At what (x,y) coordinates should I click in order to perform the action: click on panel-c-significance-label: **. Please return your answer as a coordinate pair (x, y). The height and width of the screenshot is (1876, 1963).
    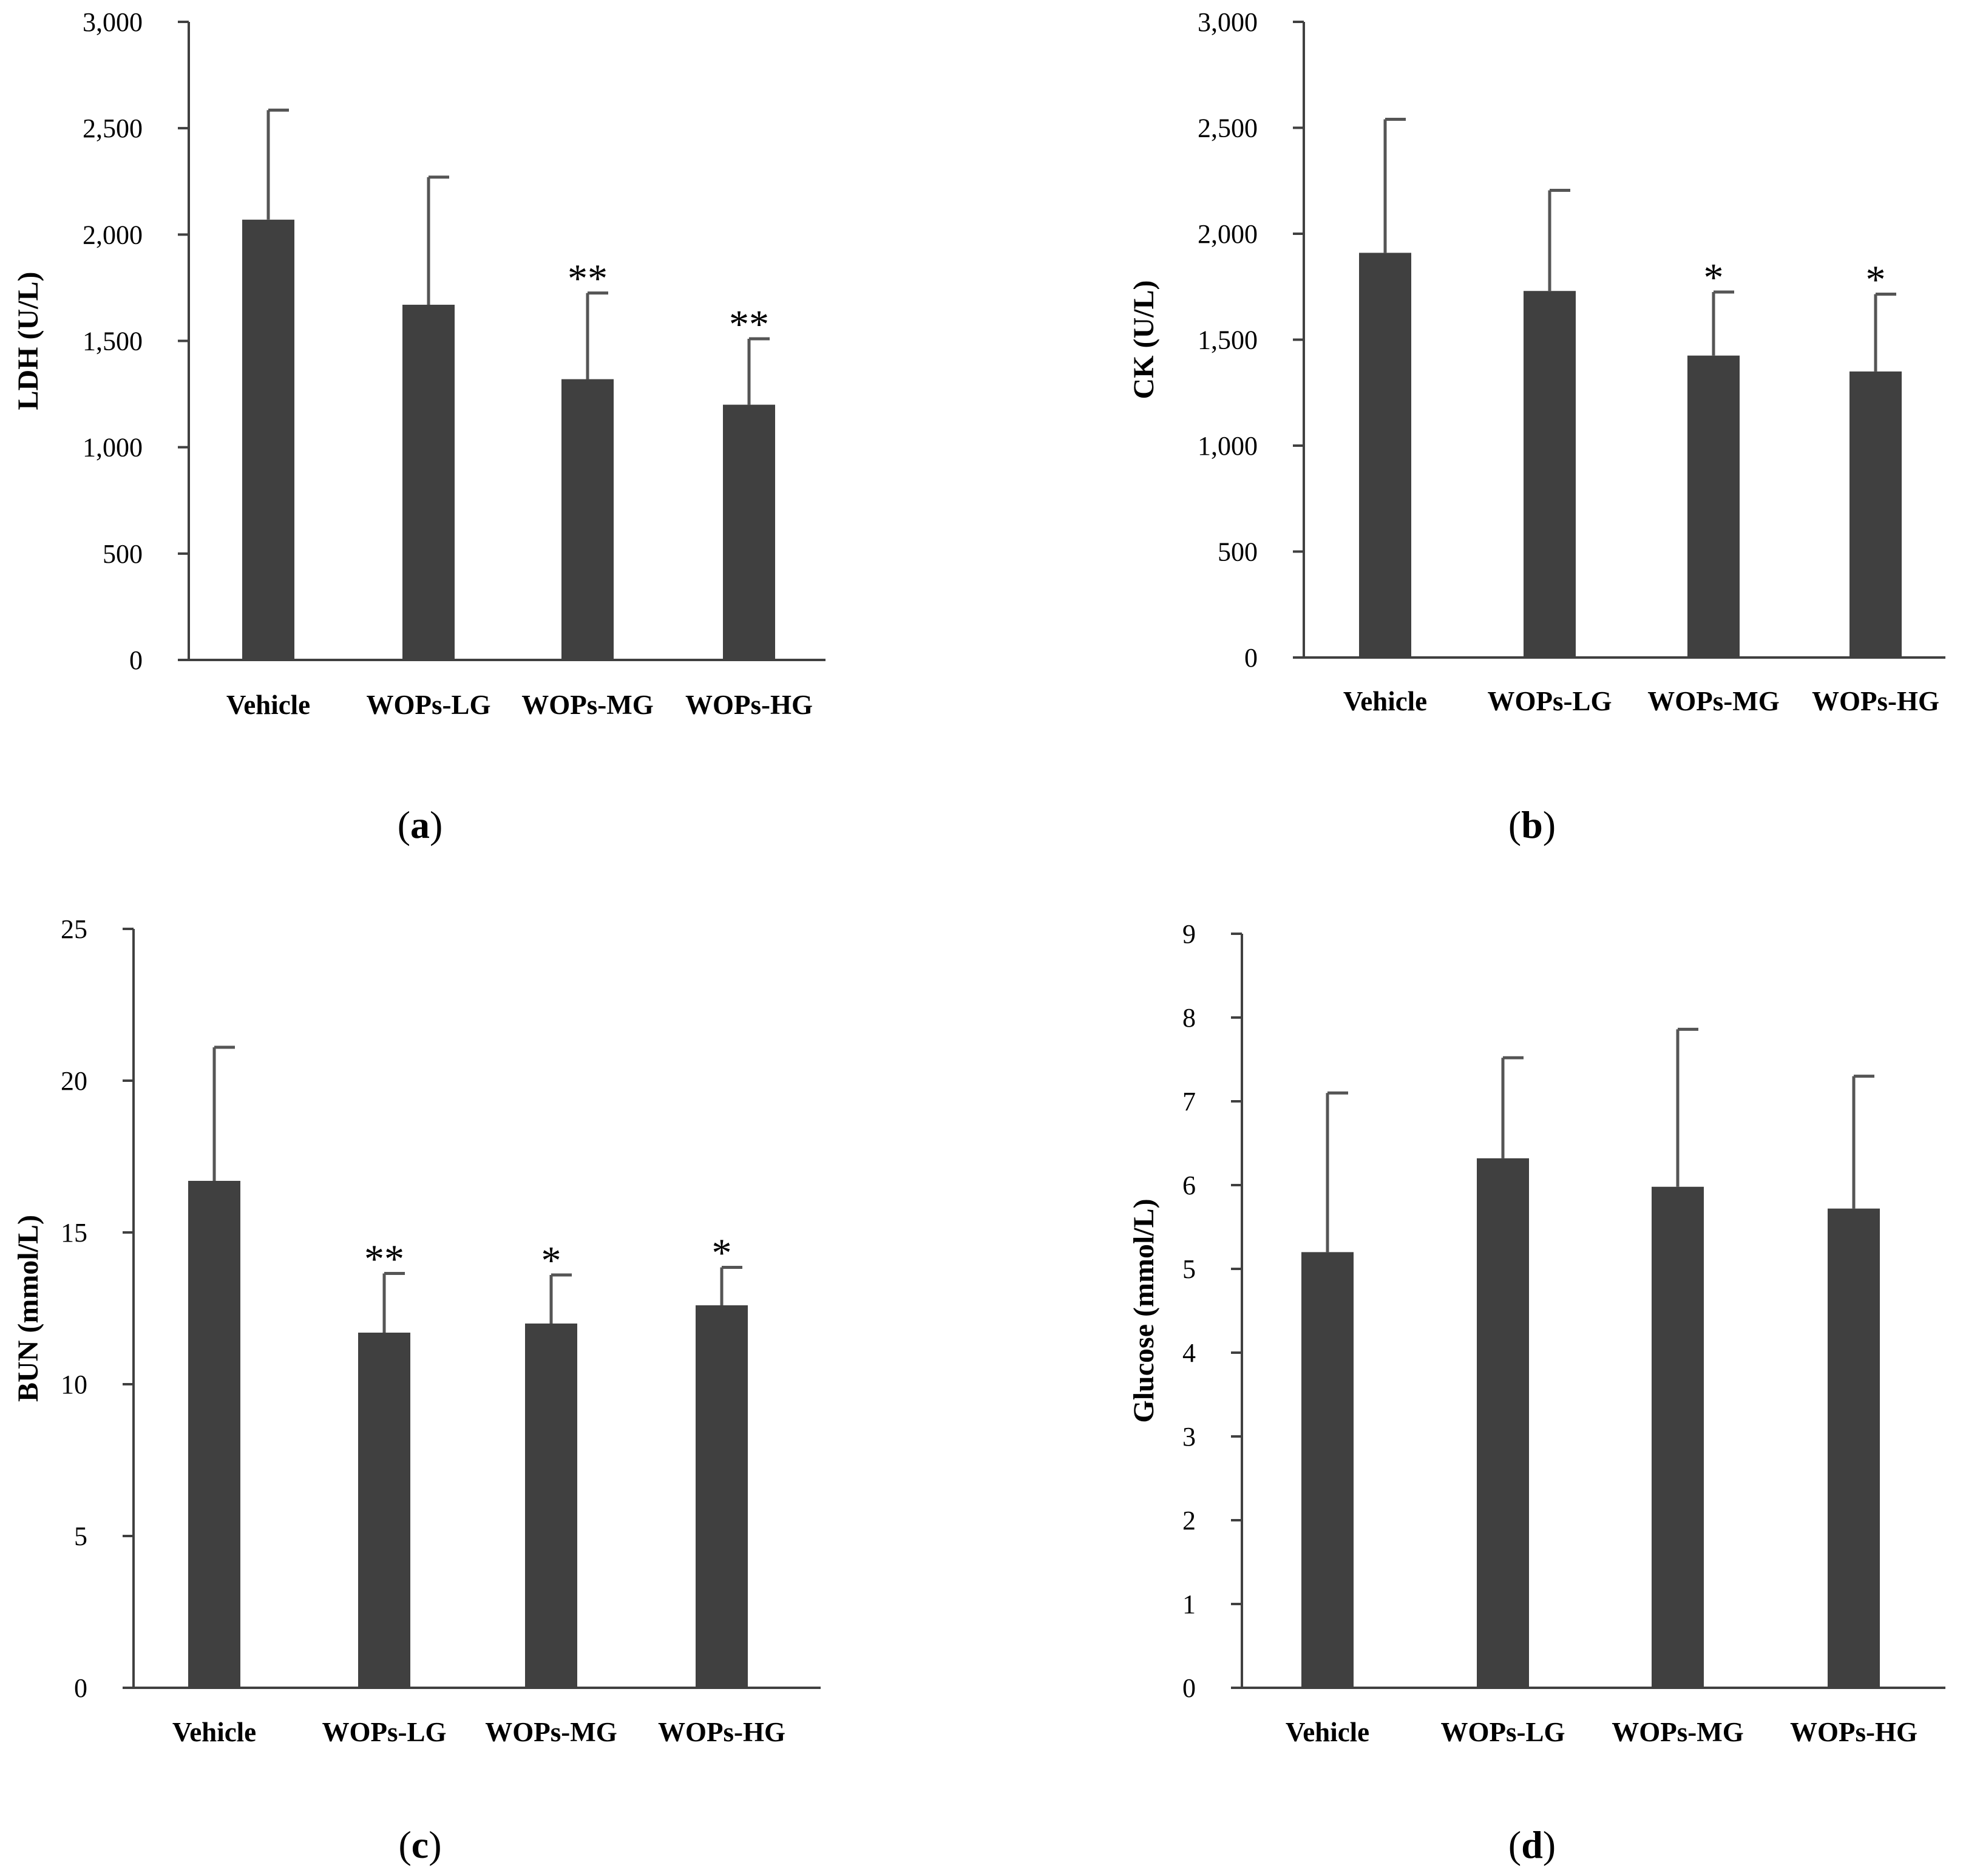
    Looking at the image, I should click on (384, 1260).